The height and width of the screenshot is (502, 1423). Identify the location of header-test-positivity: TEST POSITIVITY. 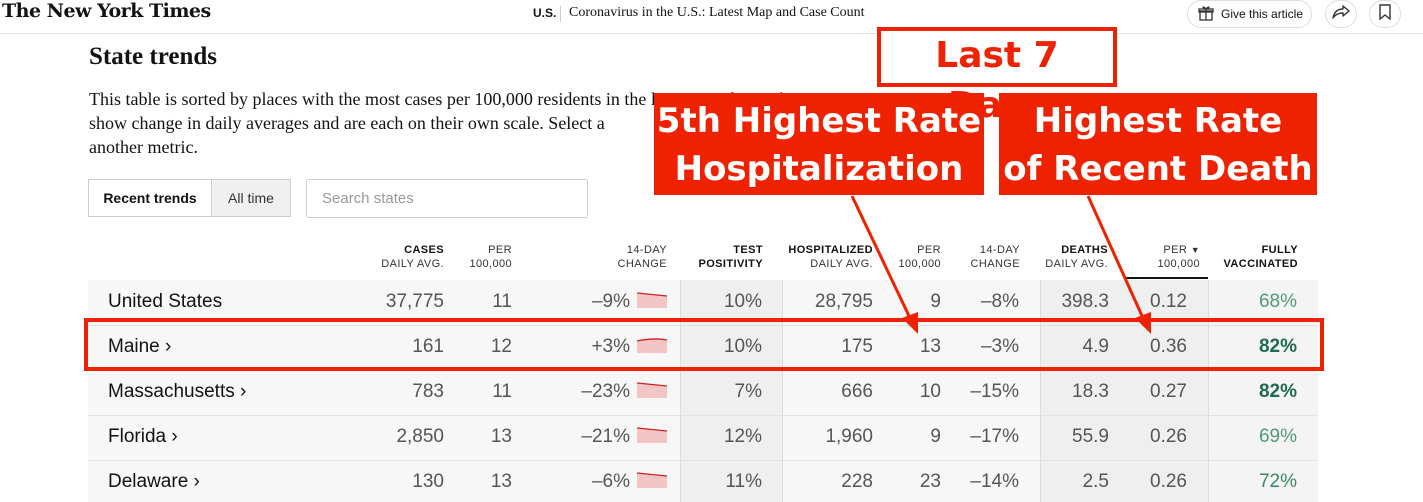
(730, 257).